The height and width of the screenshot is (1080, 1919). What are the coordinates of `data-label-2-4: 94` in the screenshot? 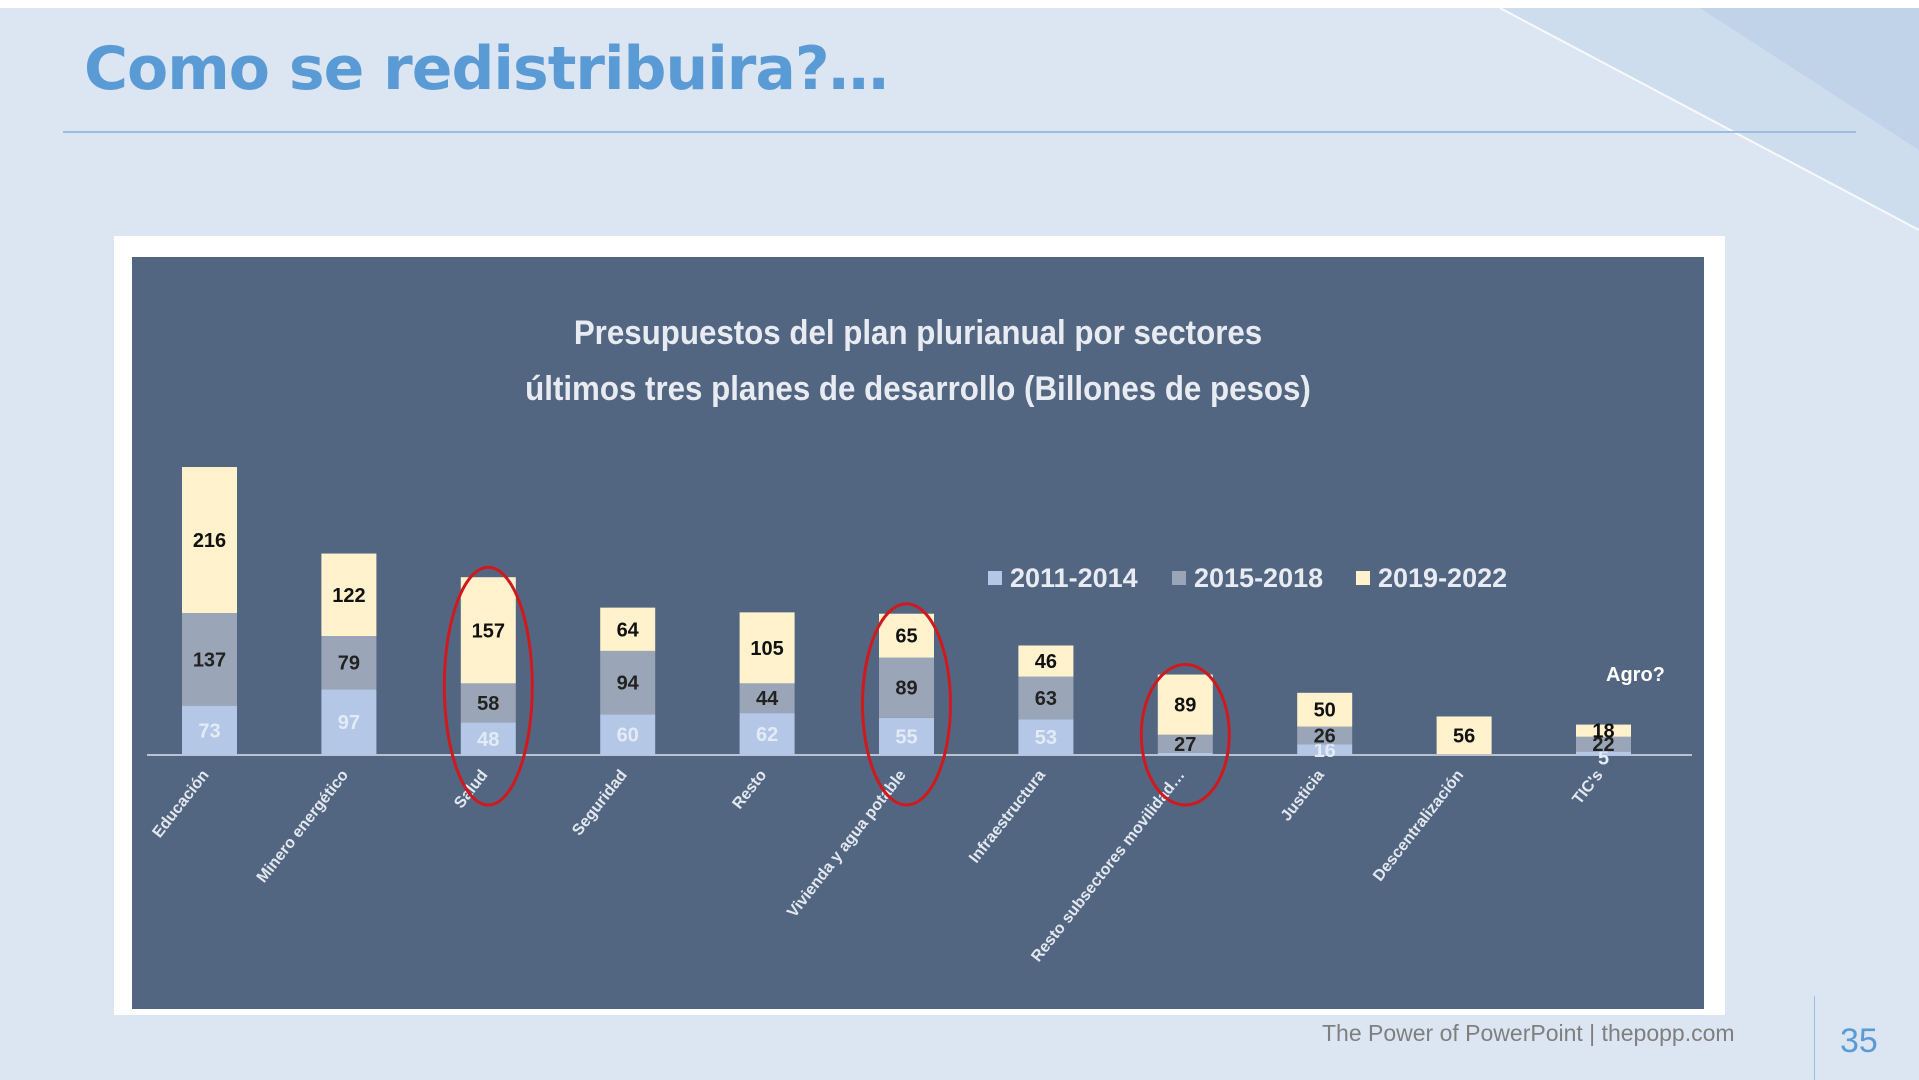 It's located at (628, 684).